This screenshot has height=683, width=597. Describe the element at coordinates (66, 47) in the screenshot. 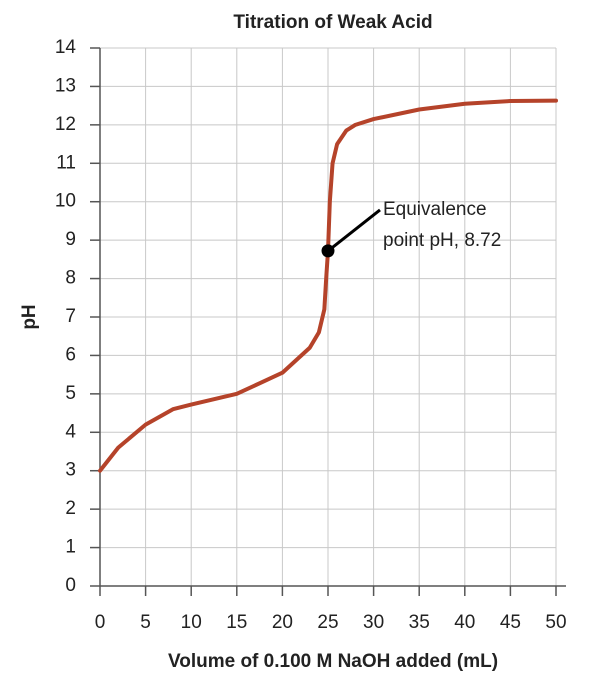

I see `y-tick-label: 14` at that location.